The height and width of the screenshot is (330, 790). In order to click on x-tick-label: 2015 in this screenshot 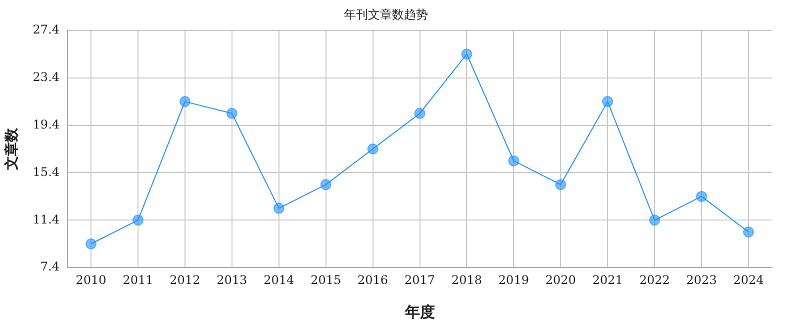, I will do `click(326, 279)`.